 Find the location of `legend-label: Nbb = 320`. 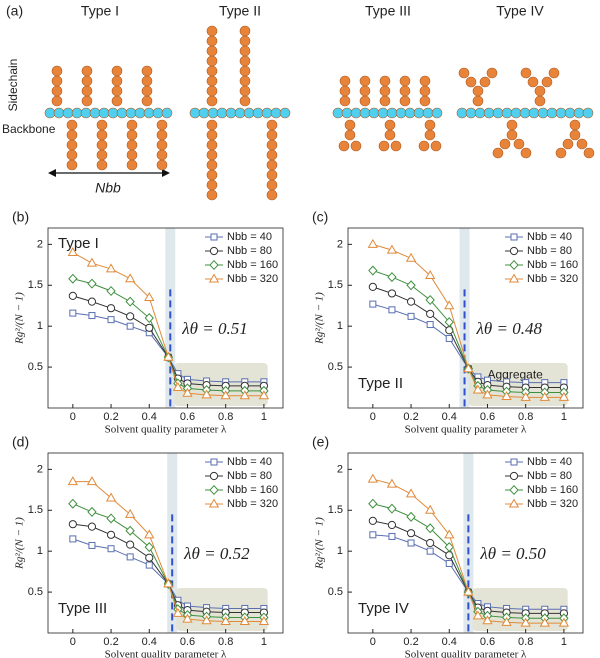

legend-label: Nbb = 320 is located at coordinates (252, 279).